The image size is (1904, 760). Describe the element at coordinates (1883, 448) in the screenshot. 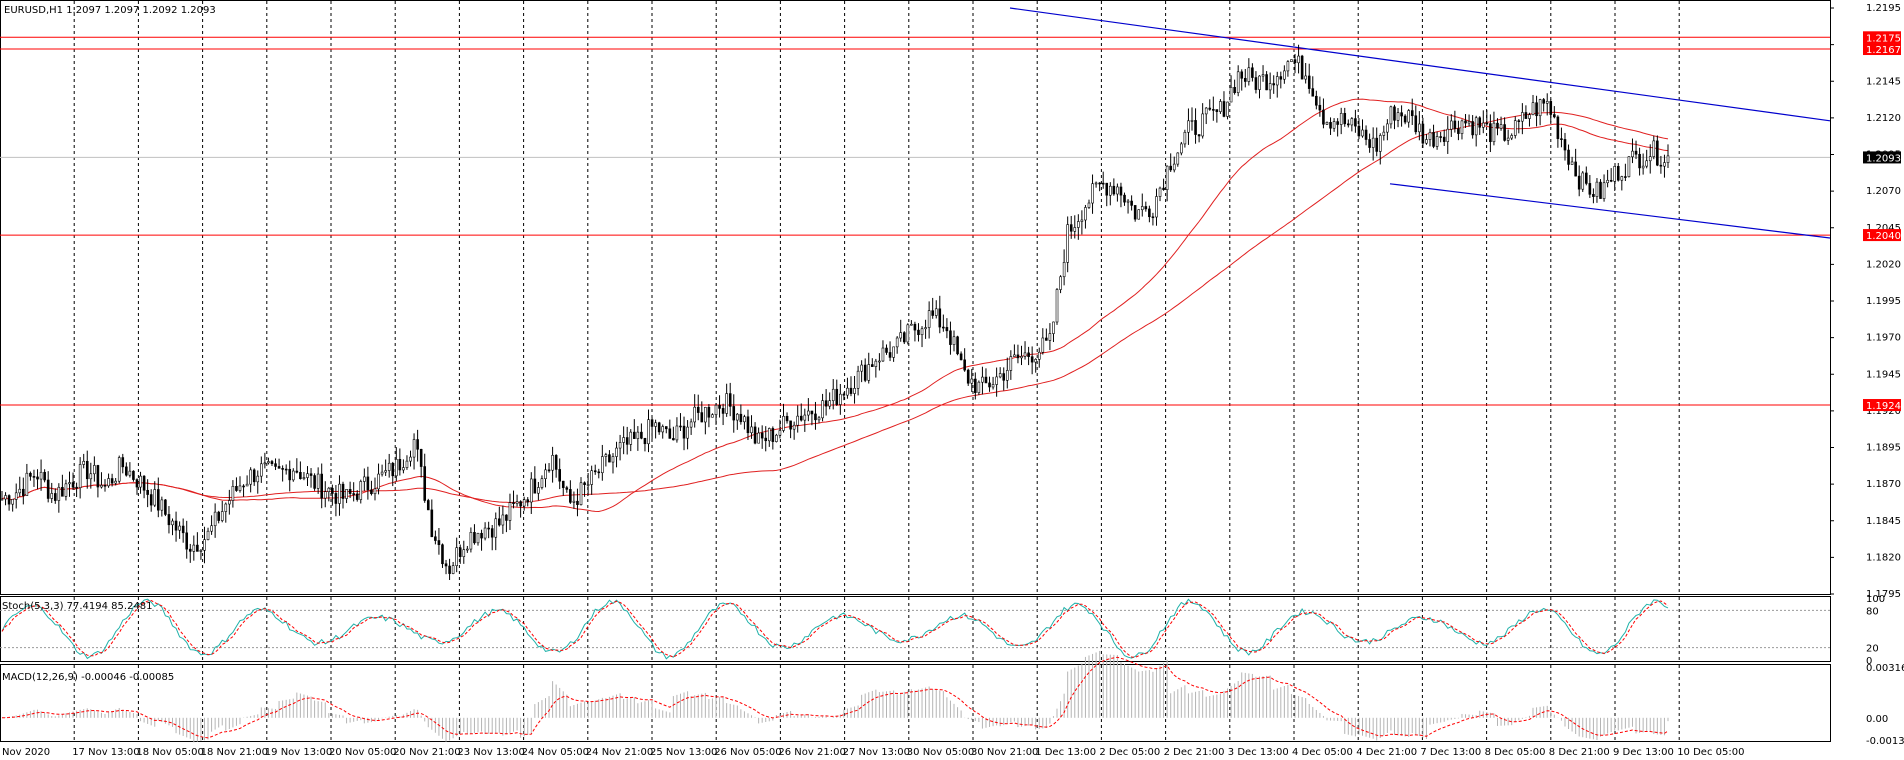

I see `y-tick-label: 1.1895` at that location.